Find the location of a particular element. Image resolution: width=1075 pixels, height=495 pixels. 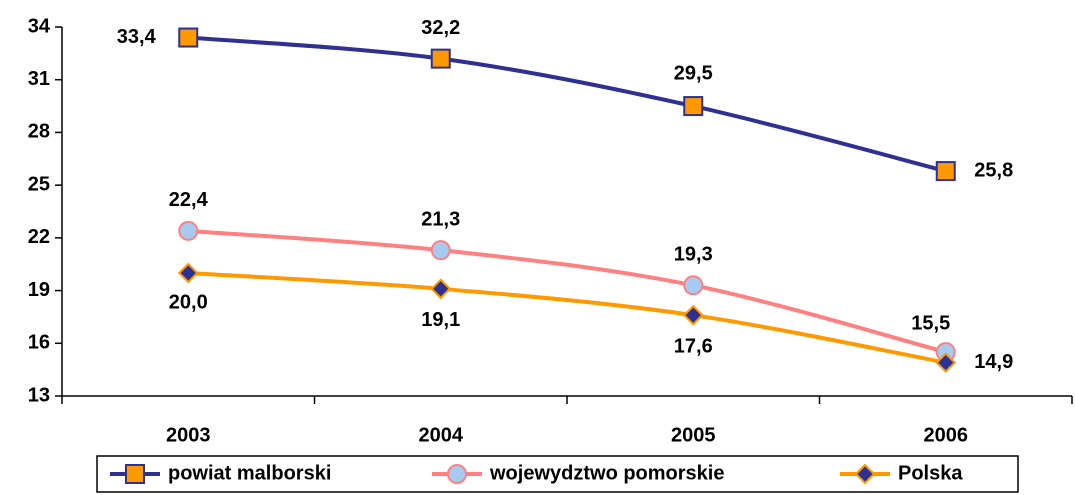

value-label: 14,9 is located at coordinates (993, 362).